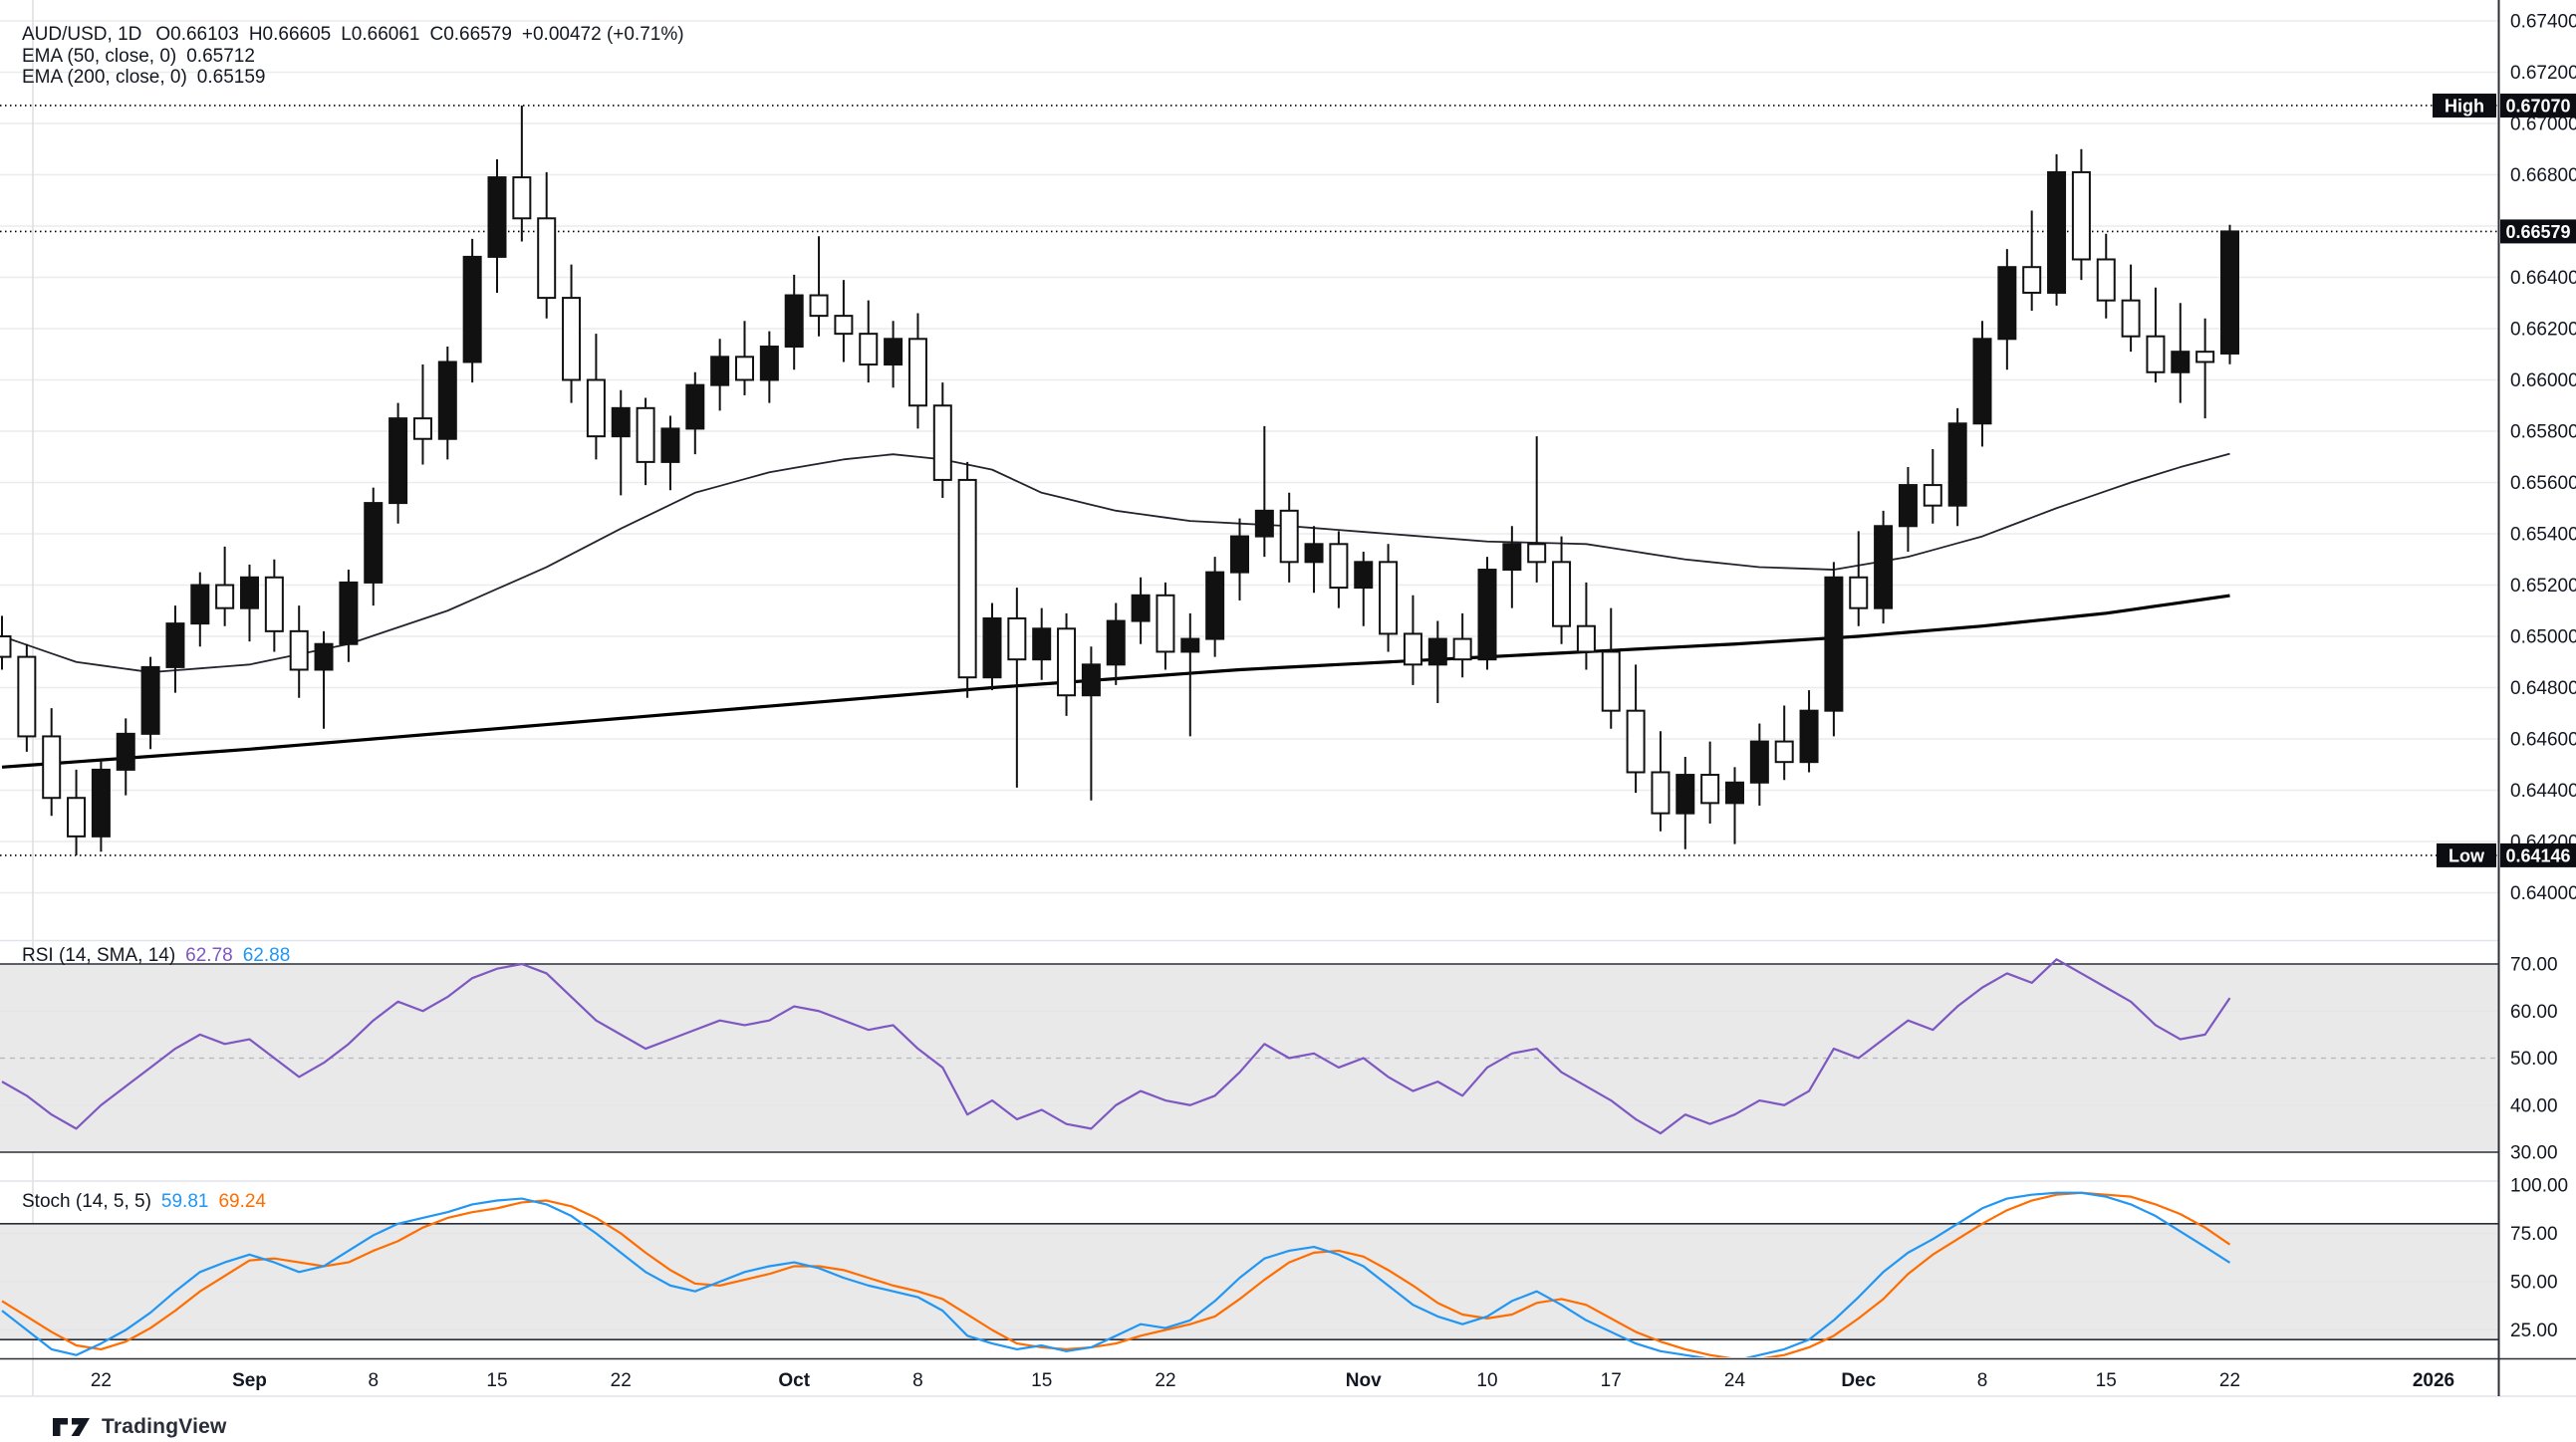 This screenshot has height=1442, width=2576. Describe the element at coordinates (266, 955) in the screenshot. I see `rsi-sma-value: 62.88` at that location.